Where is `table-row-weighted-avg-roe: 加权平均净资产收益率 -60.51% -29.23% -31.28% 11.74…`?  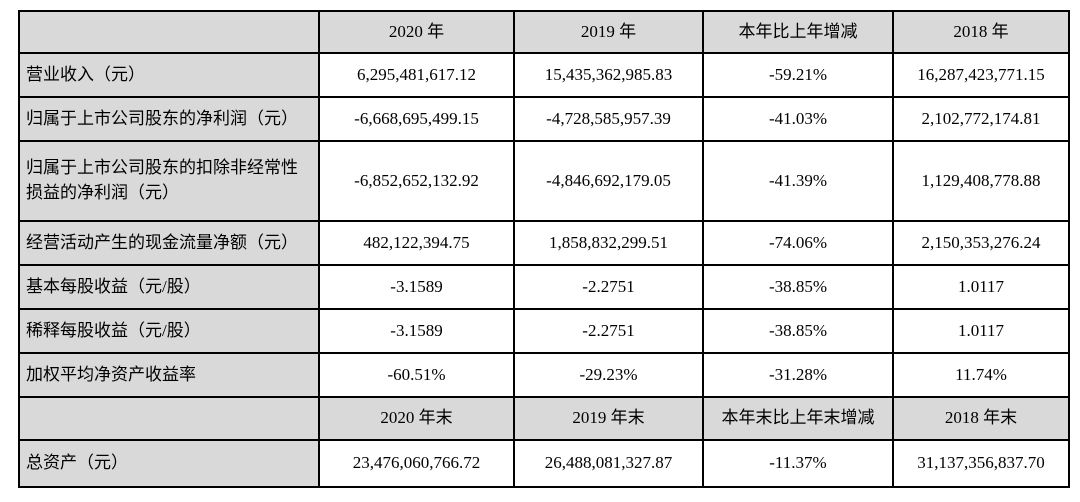 table-row-weighted-avg-roe: 加权平均净资产收益率 -60.51% -29.23% -31.28% 11.74… is located at coordinates (544, 375).